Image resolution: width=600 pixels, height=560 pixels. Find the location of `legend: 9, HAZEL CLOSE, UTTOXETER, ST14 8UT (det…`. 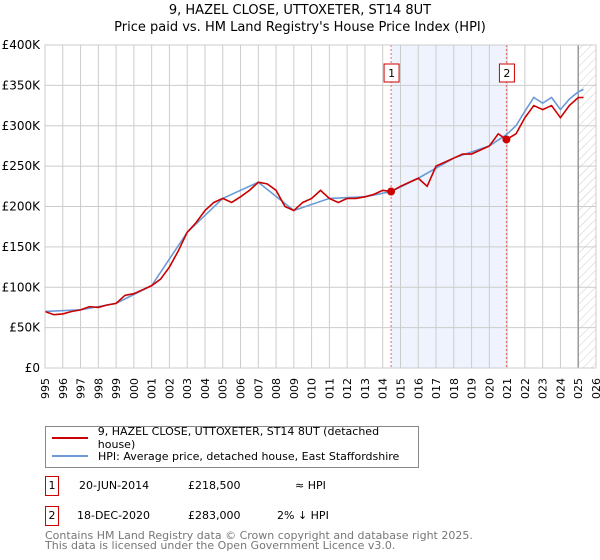

legend: 9, HAZEL CLOSE, UTTOXETER, ST14 8UT (det… is located at coordinates (232, 446).